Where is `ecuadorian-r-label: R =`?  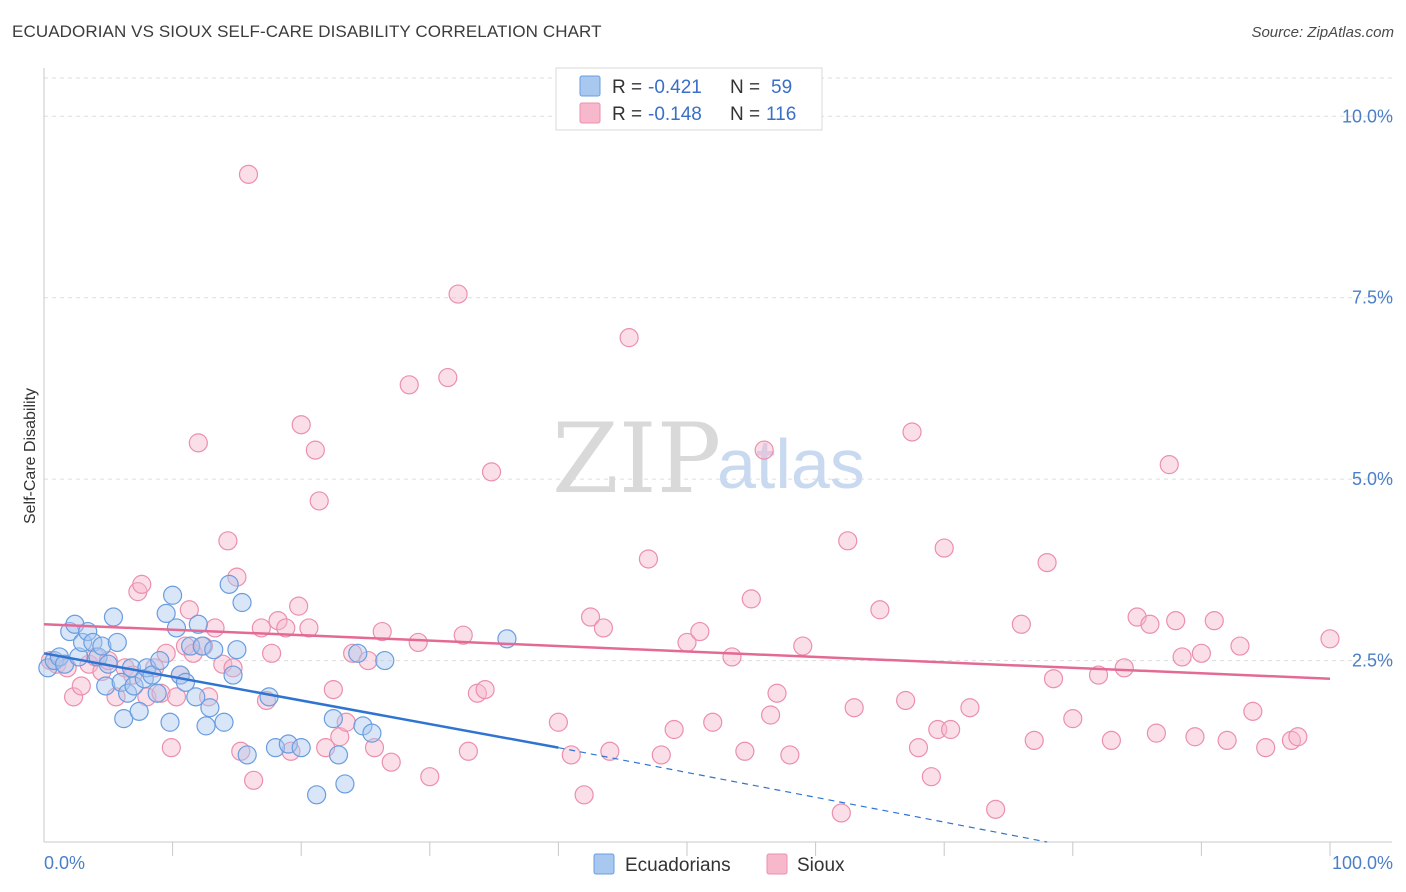 ecuadorian-r-label: R = is located at coordinates (627, 87).